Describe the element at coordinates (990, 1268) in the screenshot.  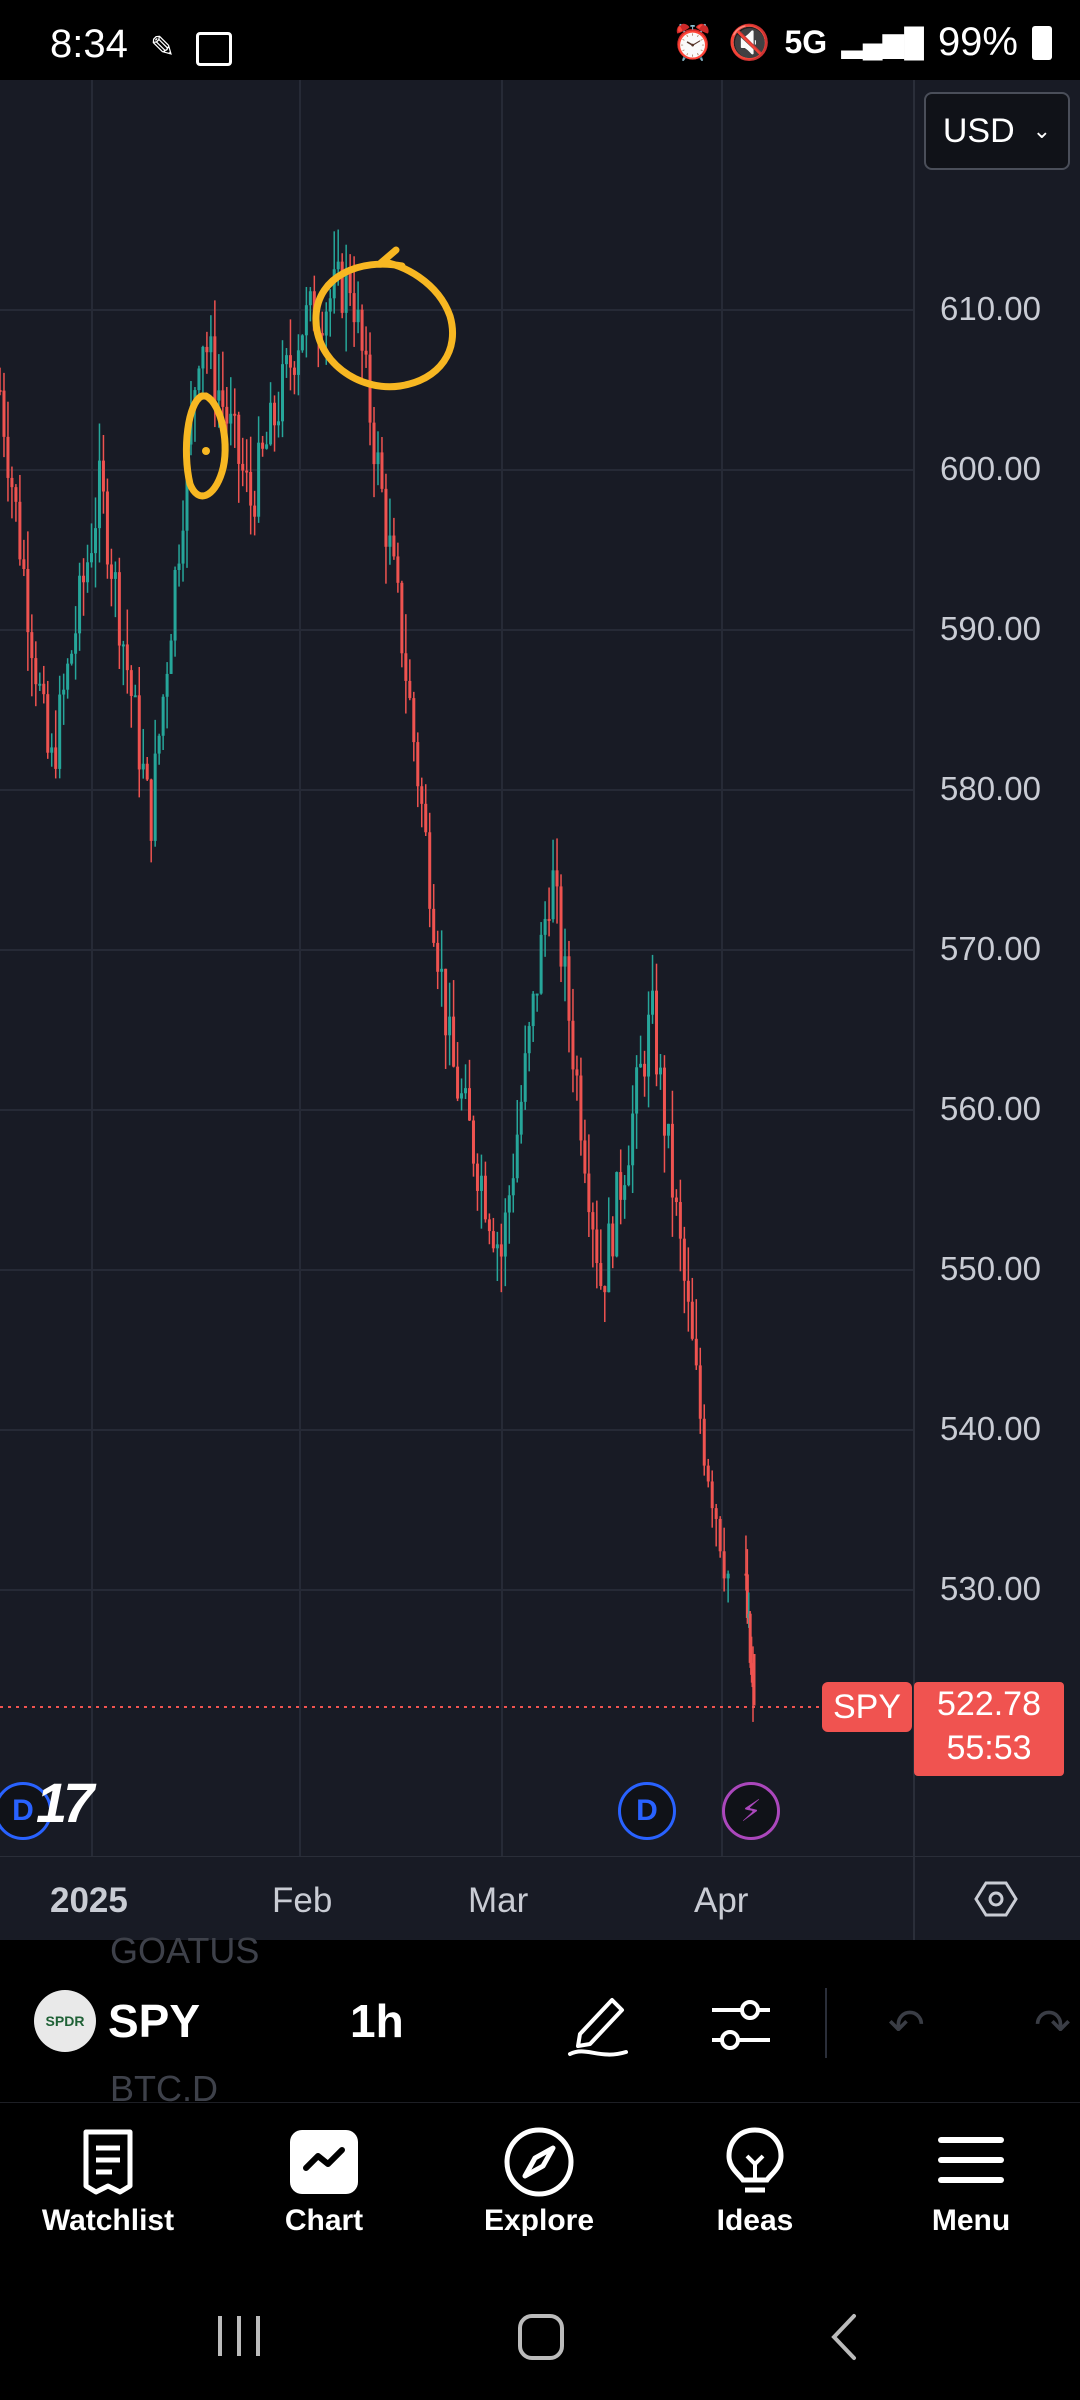
I see `price-axis-label: 550.00` at that location.